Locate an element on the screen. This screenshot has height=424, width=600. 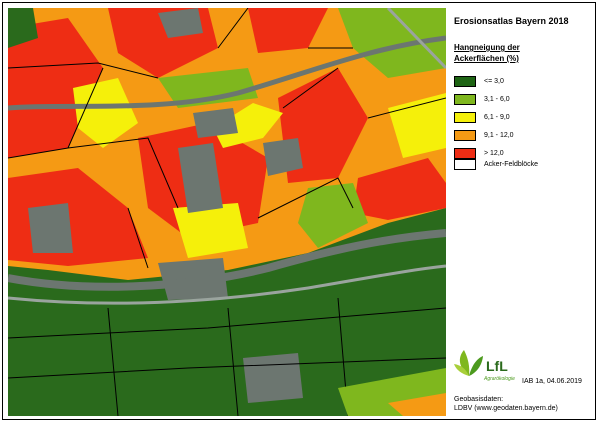
legend-item: > 12,0 is located at coordinates (479, 153).